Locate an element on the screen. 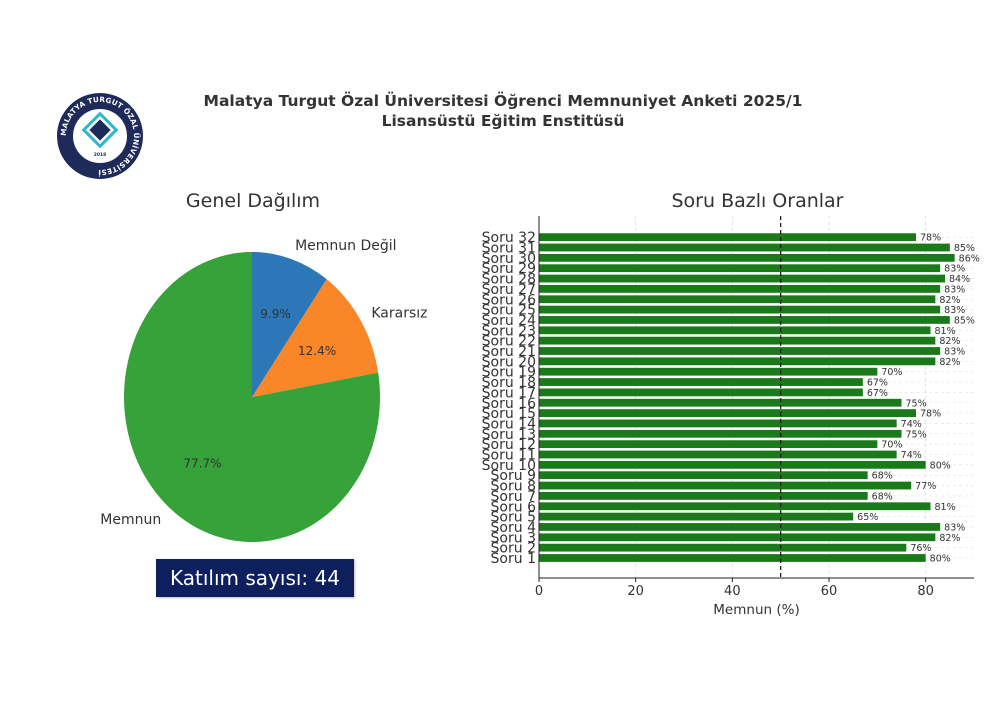  bar-category-label: Soru 32 is located at coordinates (509, 238).